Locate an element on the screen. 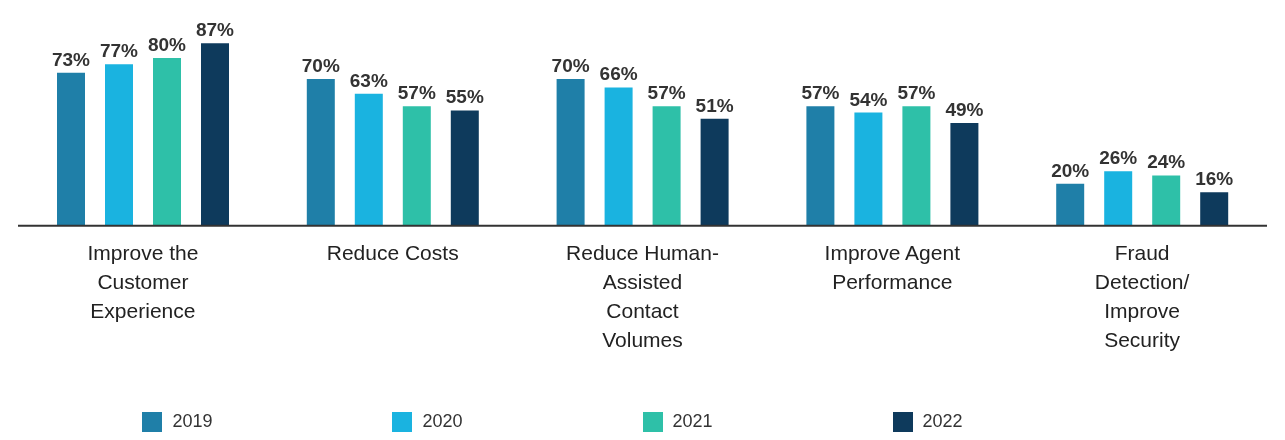 Image resolution: width=1285 pixels, height=440 pixels. data-label: 24% is located at coordinates (1166, 162).